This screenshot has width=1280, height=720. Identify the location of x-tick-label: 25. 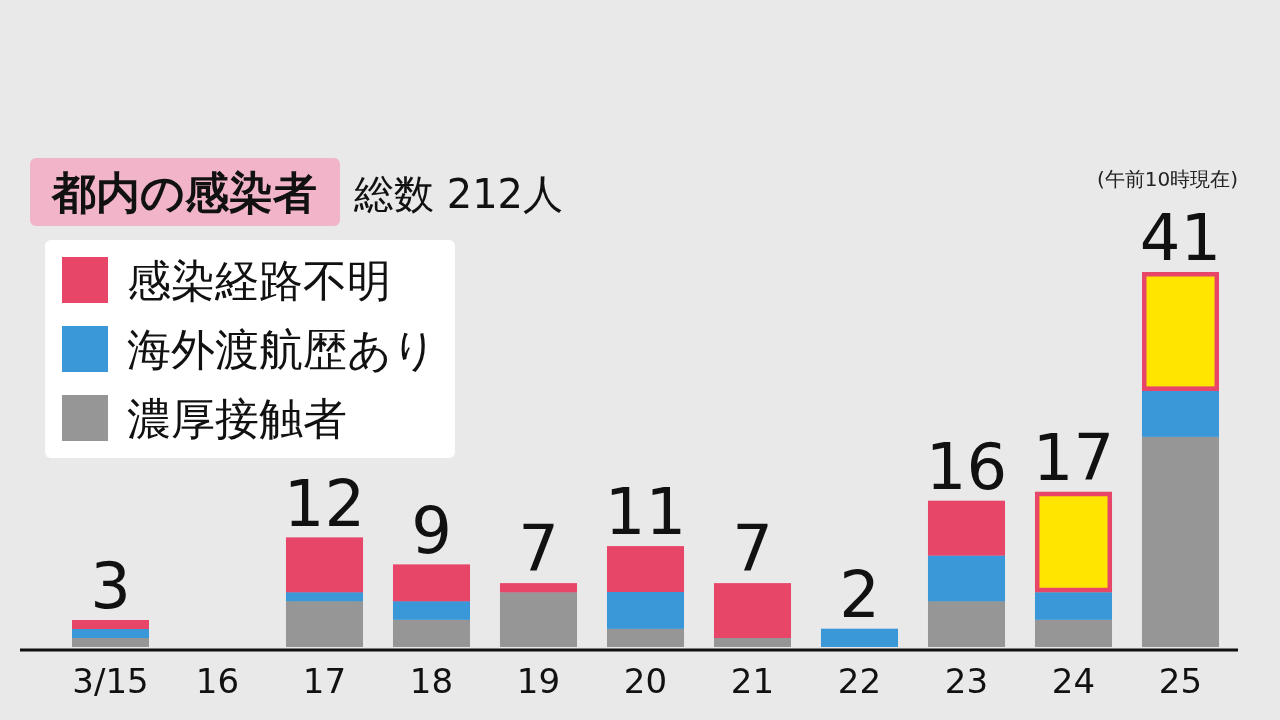
(1180, 681).